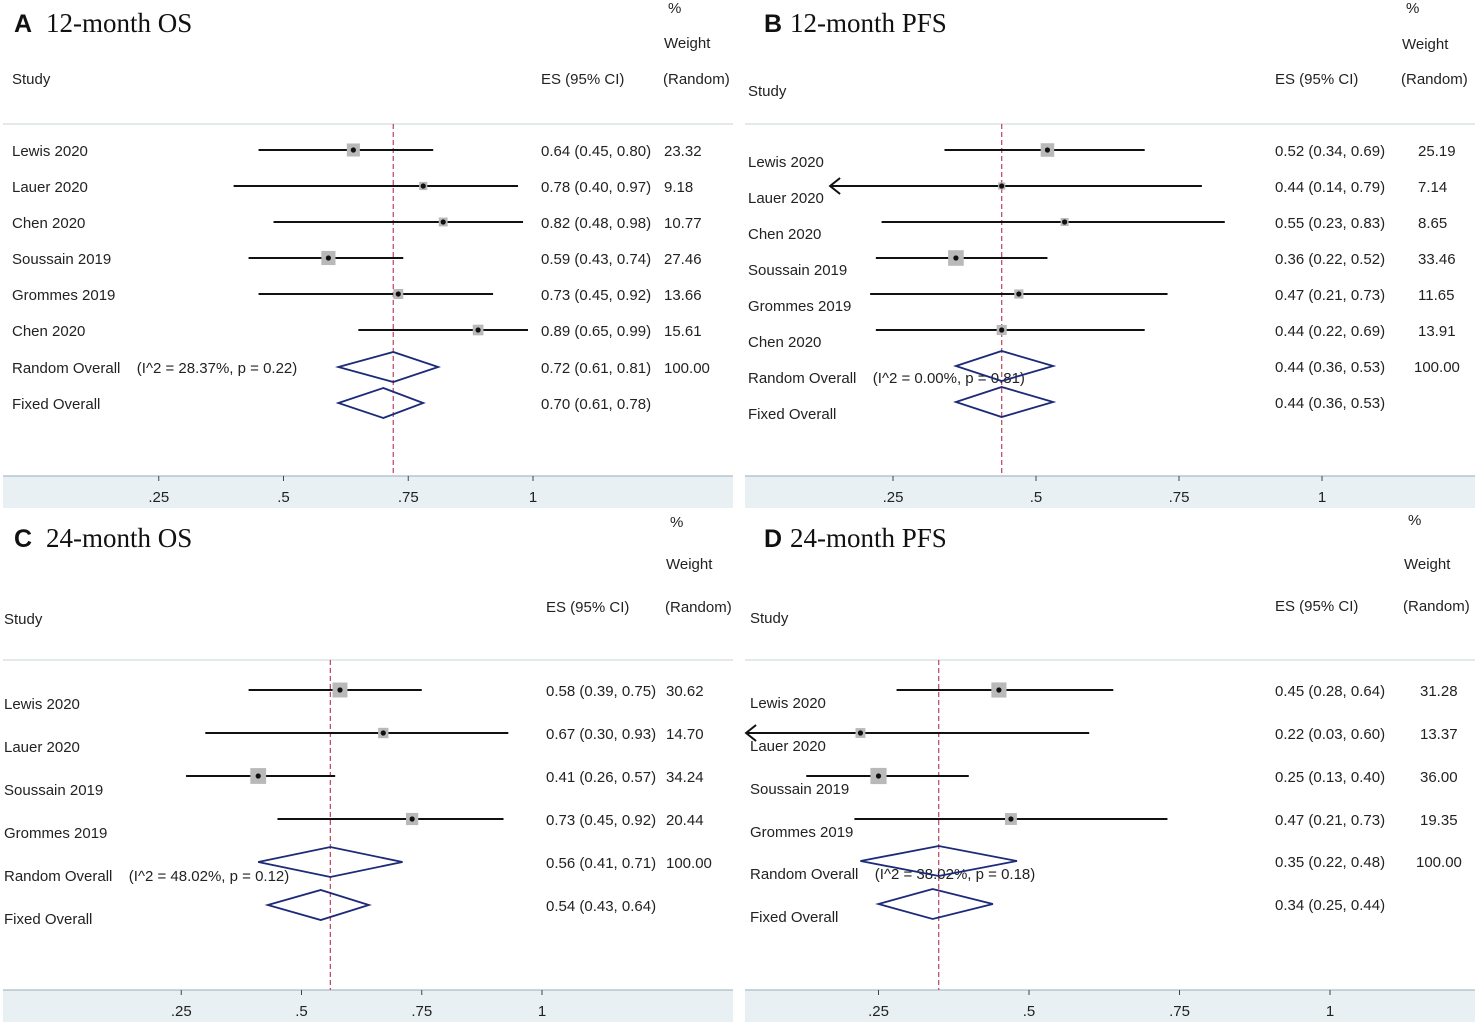  Describe the element at coordinates (1330, 331) in the screenshot. I see `es-ci-value: 0.44 (0.22, 0.69)` at that location.